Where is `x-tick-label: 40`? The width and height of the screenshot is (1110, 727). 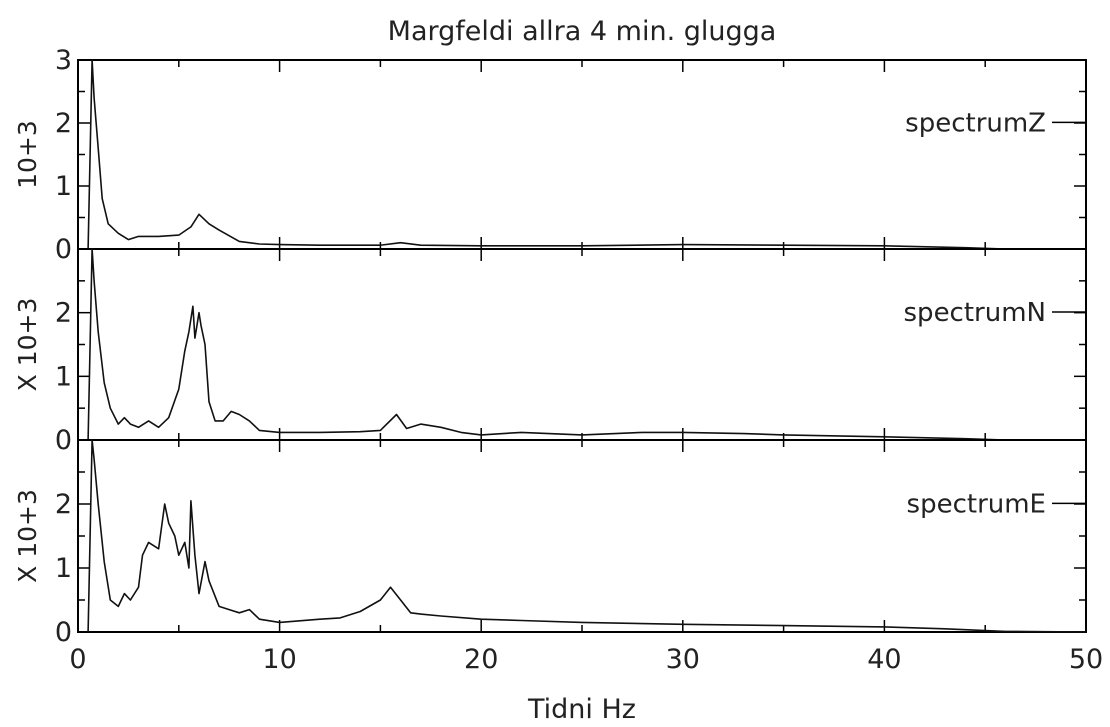 x-tick-label: 40 is located at coordinates (884, 659).